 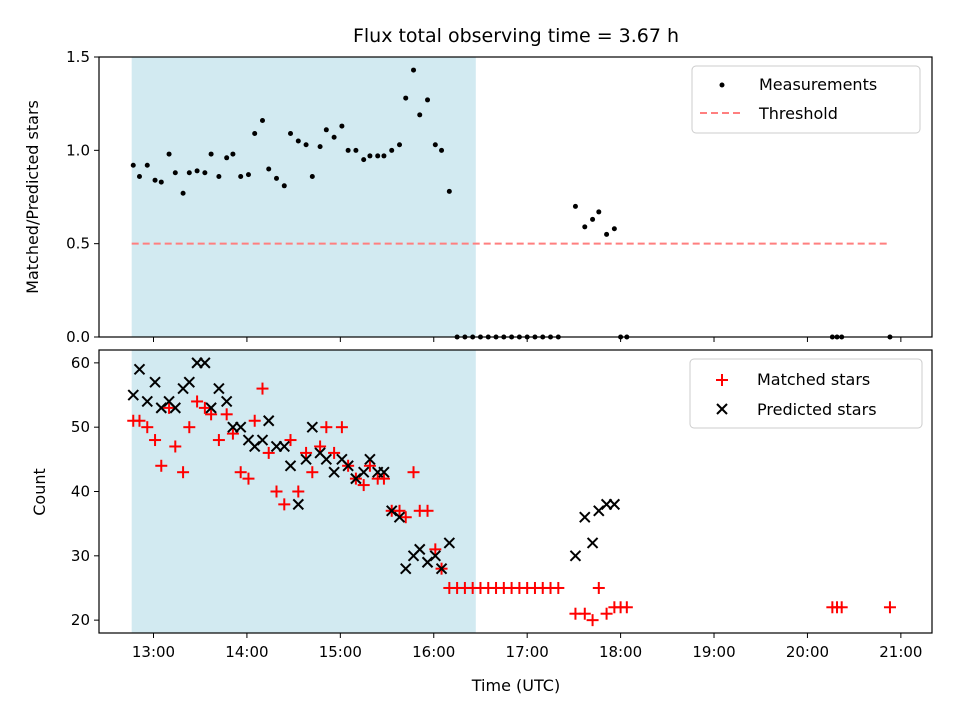 I want to click on x-tick-label: 15:00, so click(x=340, y=652).